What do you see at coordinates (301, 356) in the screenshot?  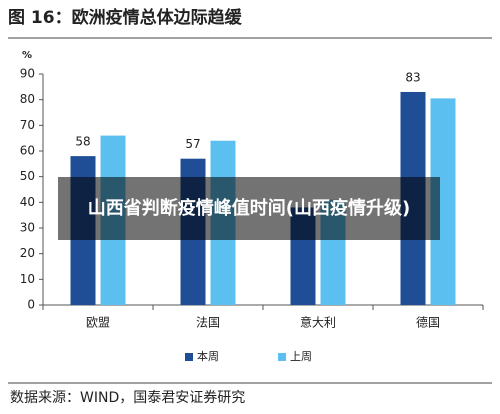 I see `legend-label: 上周` at bounding box center [301, 356].